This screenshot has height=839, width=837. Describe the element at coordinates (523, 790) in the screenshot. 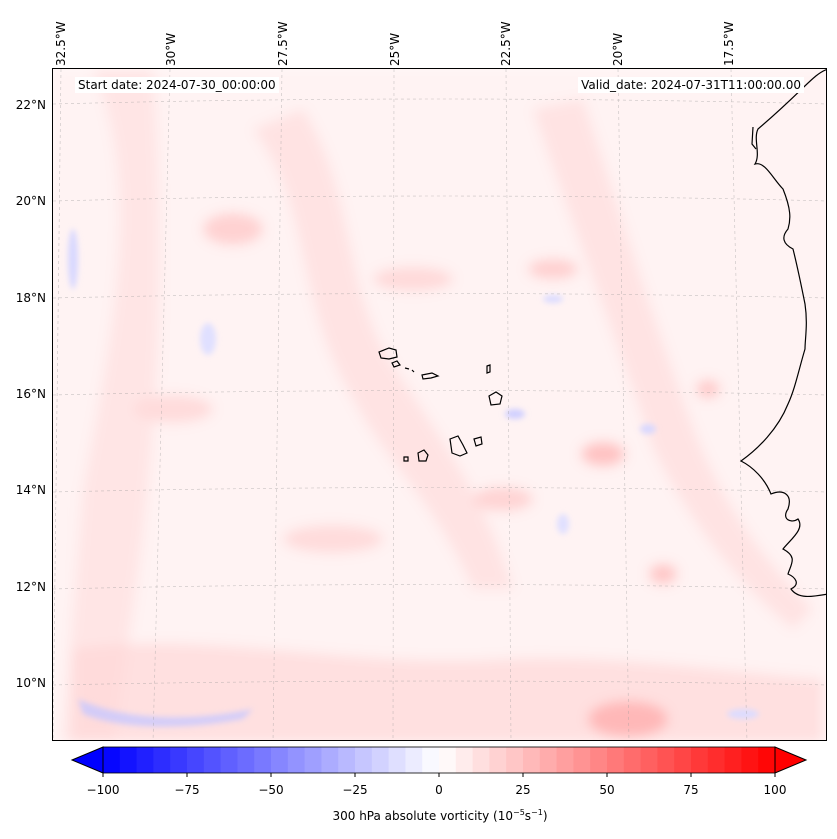

I see `colorbar-tick-label: 25` at that location.